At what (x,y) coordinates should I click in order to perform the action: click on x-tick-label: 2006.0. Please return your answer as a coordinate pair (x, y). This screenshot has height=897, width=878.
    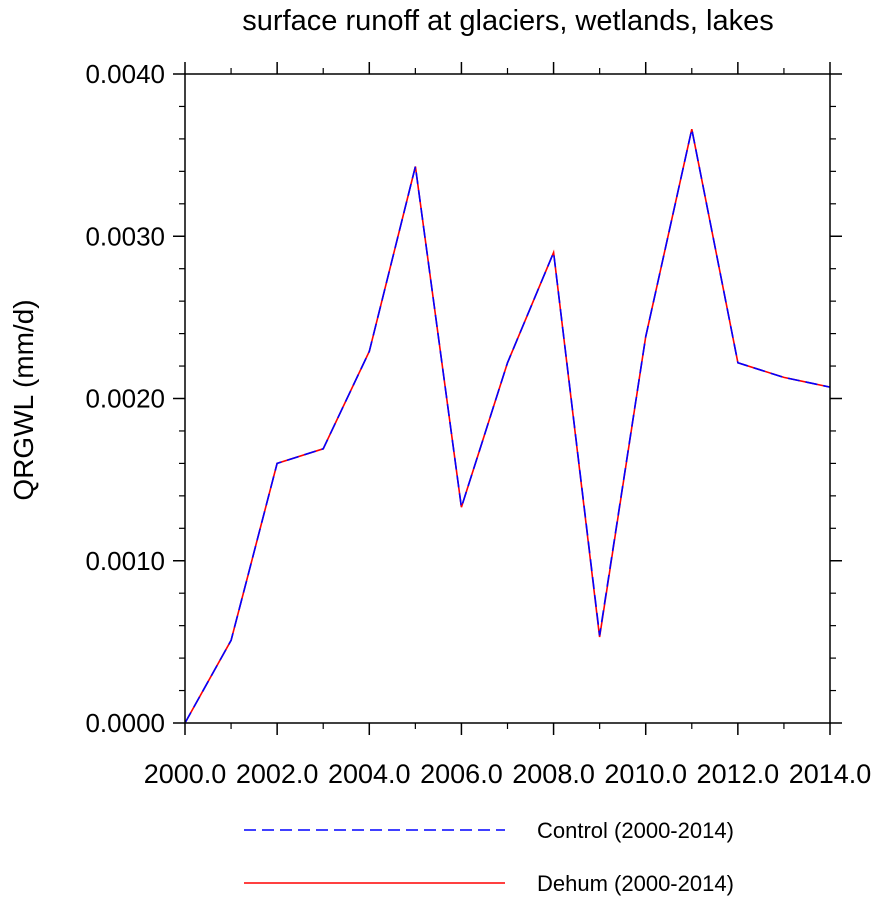
    Looking at the image, I should click on (461, 774).